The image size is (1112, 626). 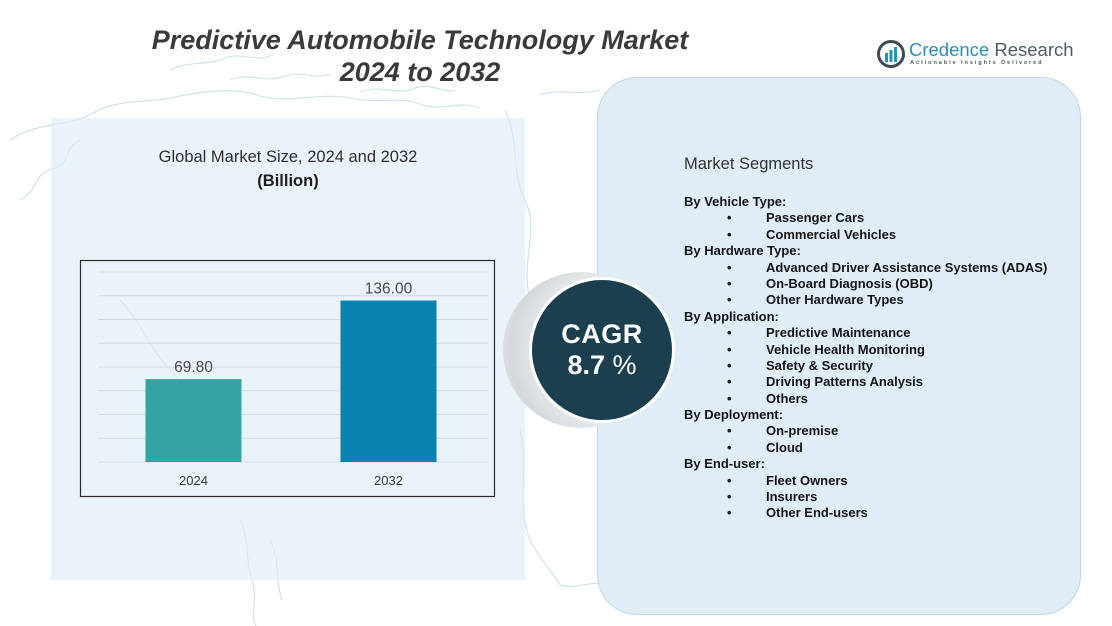 I want to click on segment-item-label: Cloud, so click(x=784, y=447).